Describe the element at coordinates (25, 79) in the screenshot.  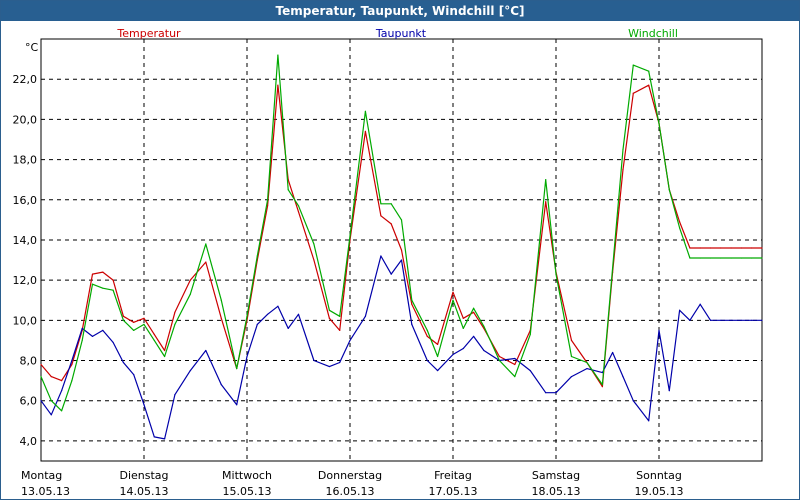
I see `y-tick-label: 22,0` at that location.